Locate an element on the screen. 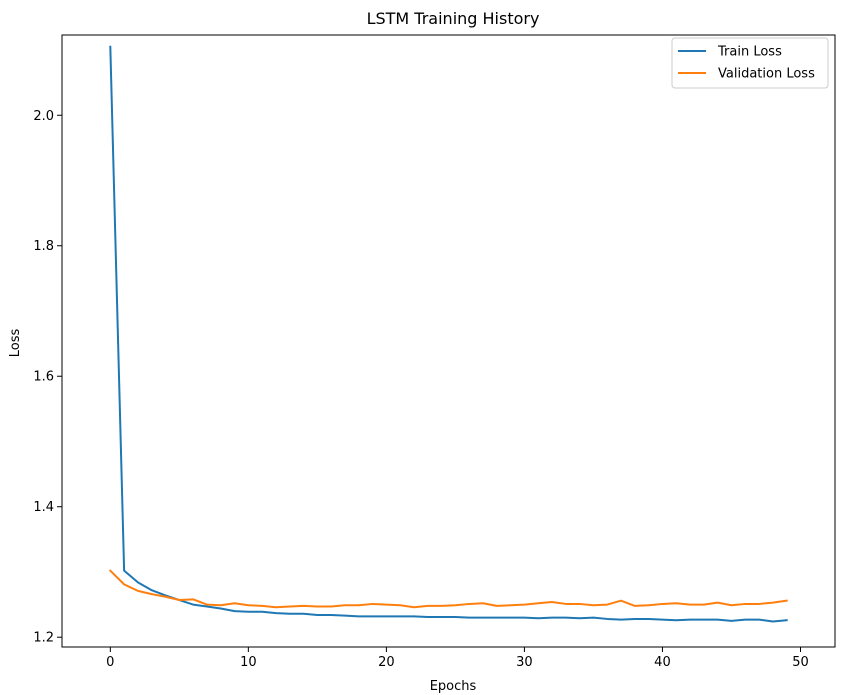 This screenshot has height=695, width=844. series-line-validation-loss is located at coordinates (448, 589).